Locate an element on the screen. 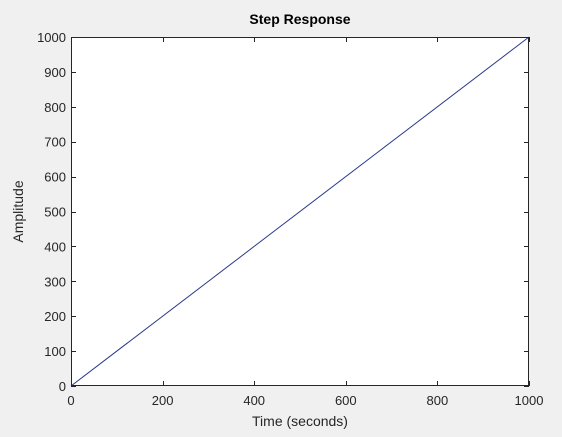 The height and width of the screenshot is (437, 562). x-tick-label-0: 0 is located at coordinates (70, 400).